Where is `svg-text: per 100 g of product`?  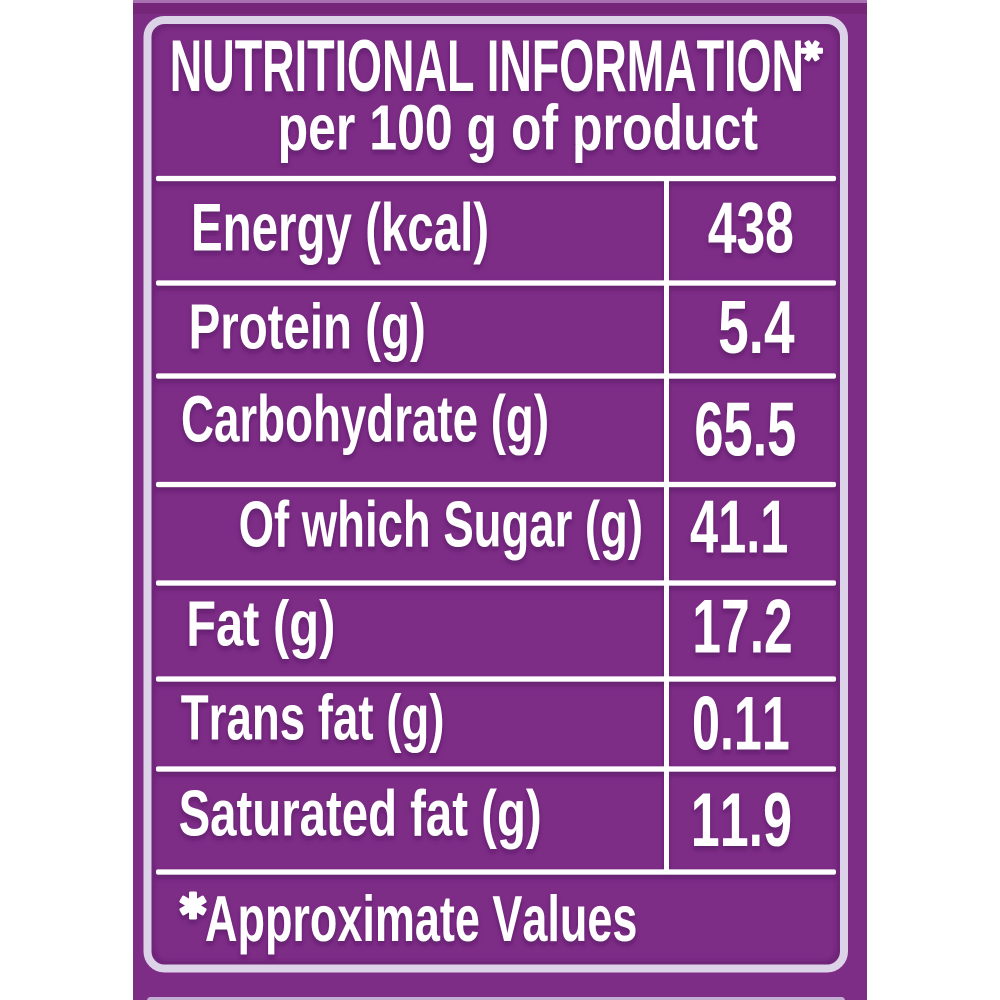
svg-text: per 100 g of product is located at coordinates (518, 128).